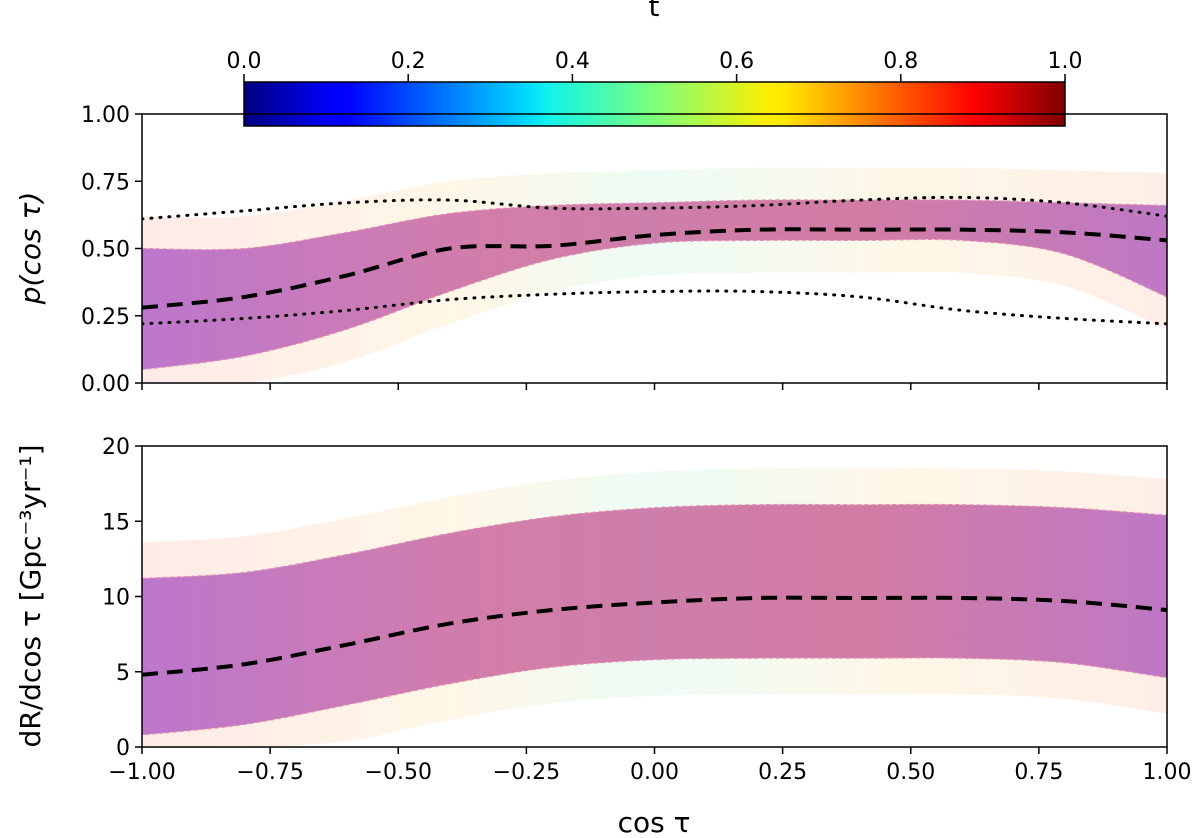 The image size is (1200, 838). I want to click on y-tick-label: 20, so click(116, 447).